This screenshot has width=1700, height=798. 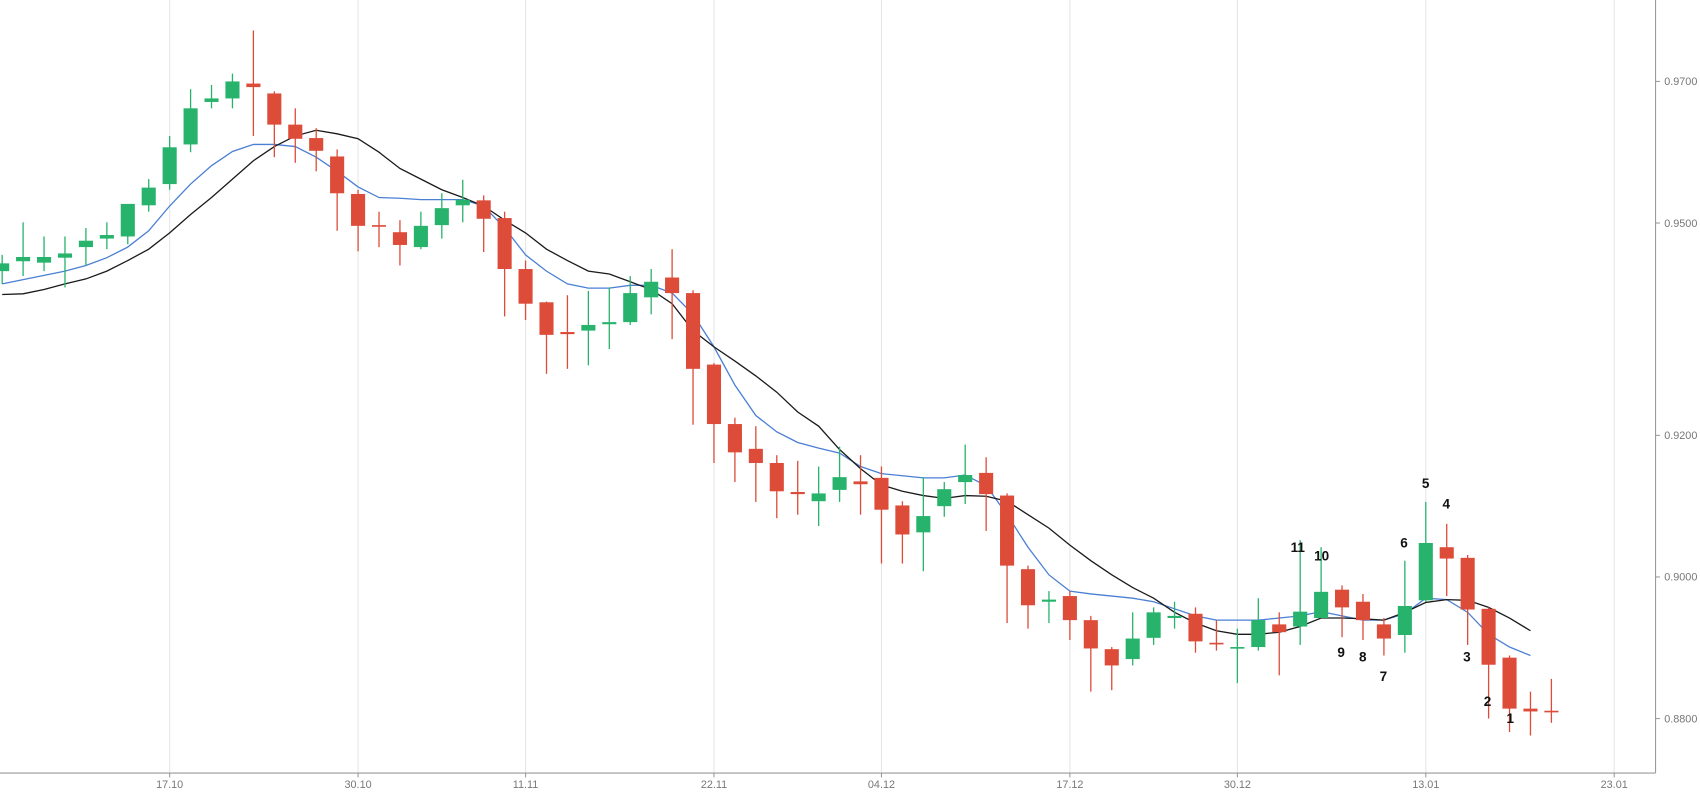 I want to click on annotation: 4, so click(x=1447, y=504).